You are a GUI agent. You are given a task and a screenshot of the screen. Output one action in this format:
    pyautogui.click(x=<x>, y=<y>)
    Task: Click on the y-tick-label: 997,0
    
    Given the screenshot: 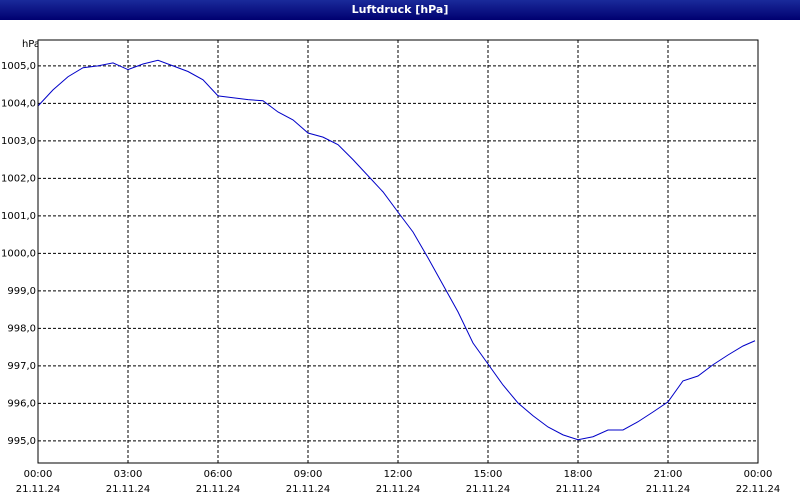 What is the action you would take?
    pyautogui.click(x=21, y=366)
    